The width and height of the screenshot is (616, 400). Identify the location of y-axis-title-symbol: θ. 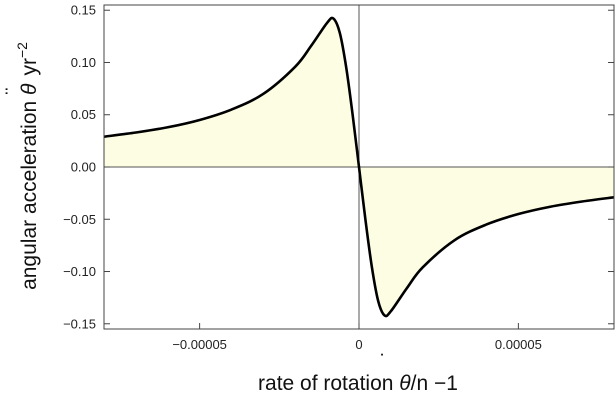
(29, 89).